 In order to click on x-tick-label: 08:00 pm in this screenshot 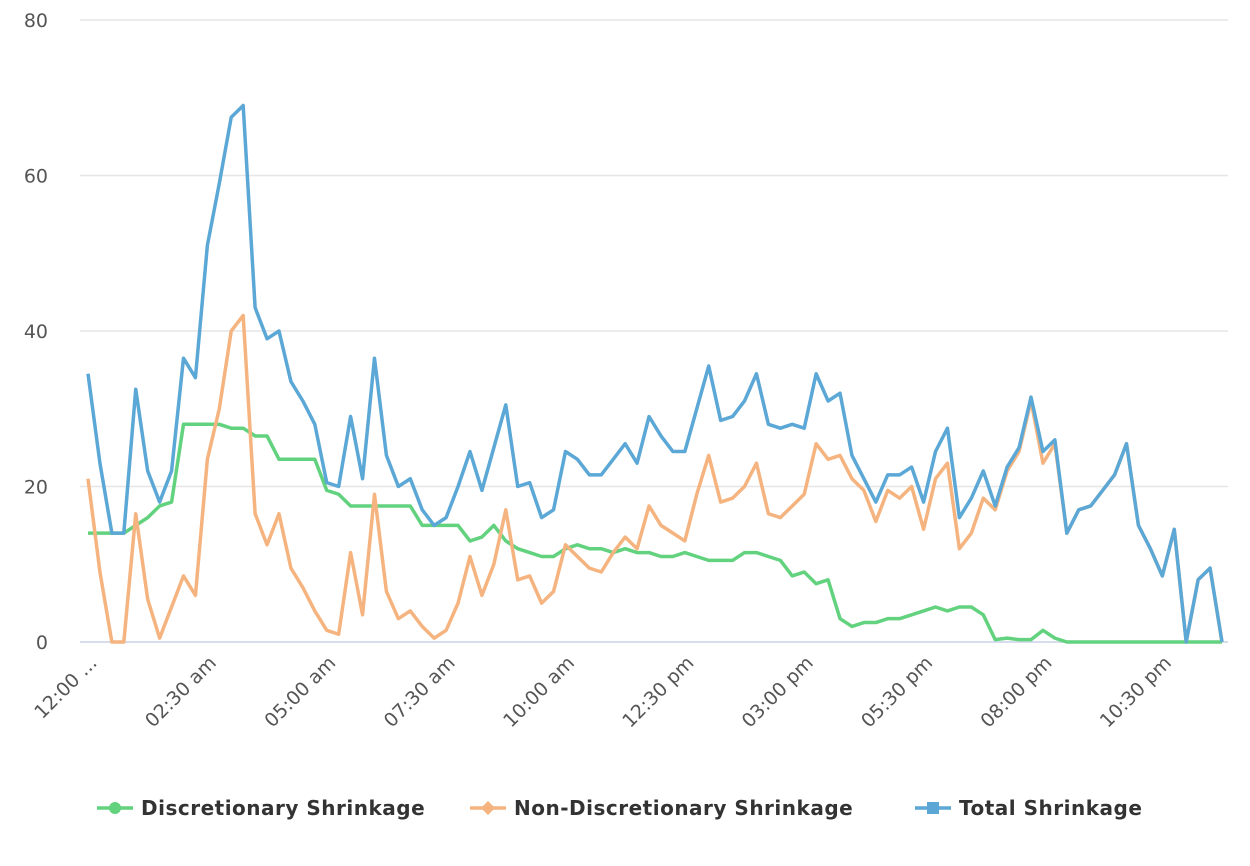, I will do `click(1016, 692)`.